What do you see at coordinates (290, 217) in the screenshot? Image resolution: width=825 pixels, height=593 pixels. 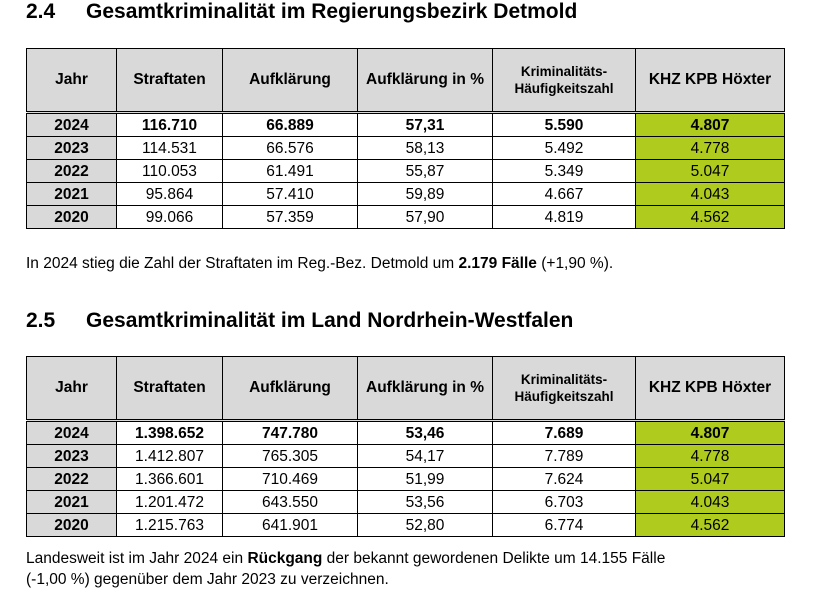 I see `cell-aufklaerung: 57.359` at bounding box center [290, 217].